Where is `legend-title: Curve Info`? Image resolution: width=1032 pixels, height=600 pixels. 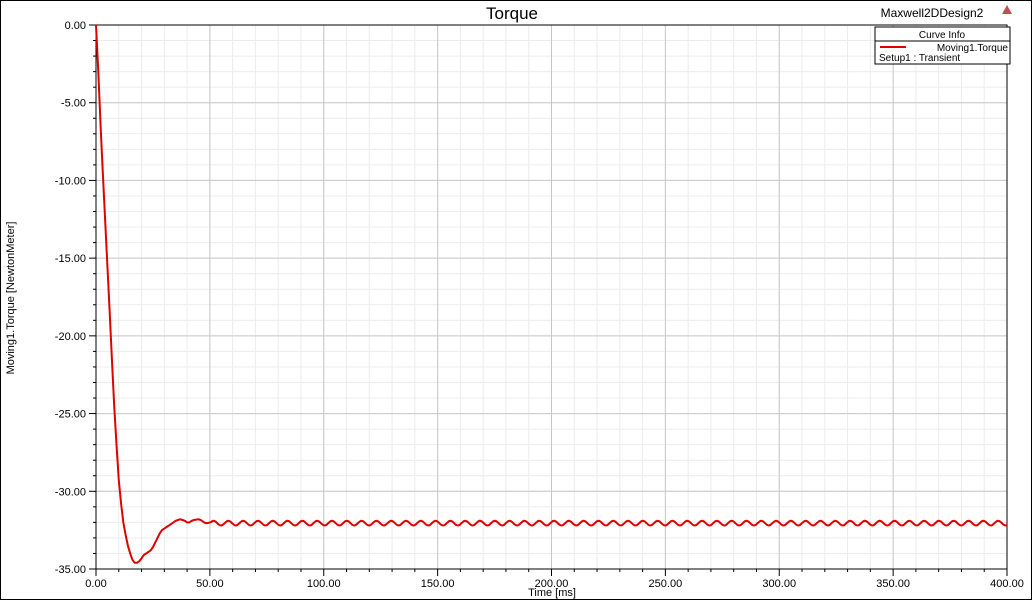
legend-title: Curve Info is located at coordinates (942, 35).